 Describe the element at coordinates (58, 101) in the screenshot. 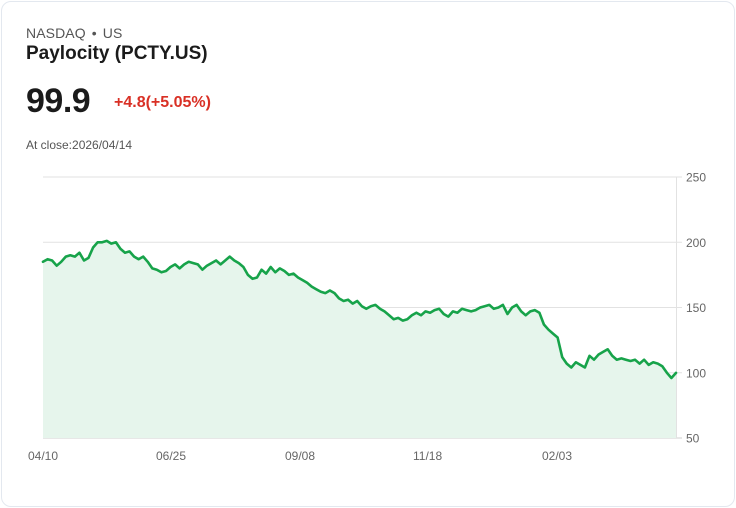

I see `current-price: 99.9` at that location.